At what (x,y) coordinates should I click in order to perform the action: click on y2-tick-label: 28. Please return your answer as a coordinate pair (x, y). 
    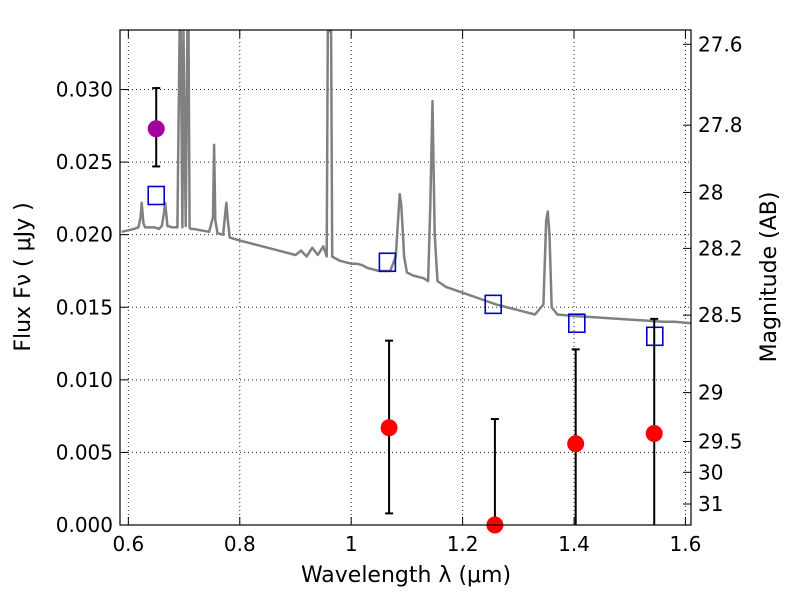
    Looking at the image, I should click on (710, 192).